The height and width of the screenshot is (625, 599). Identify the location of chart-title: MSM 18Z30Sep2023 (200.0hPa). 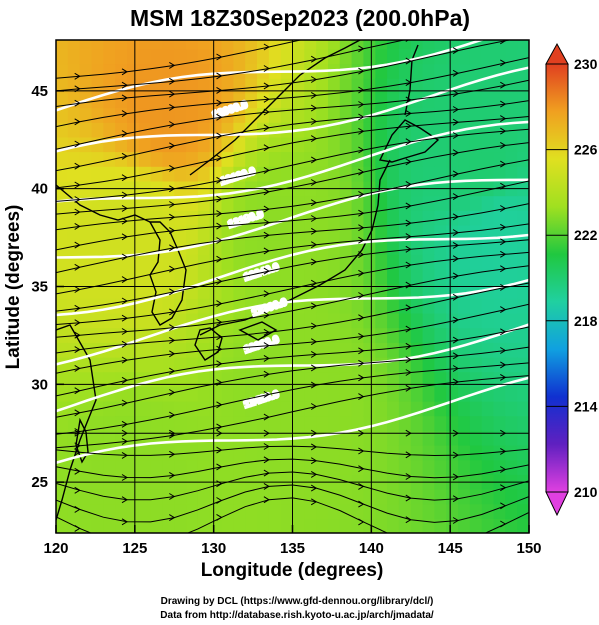
(300, 18).